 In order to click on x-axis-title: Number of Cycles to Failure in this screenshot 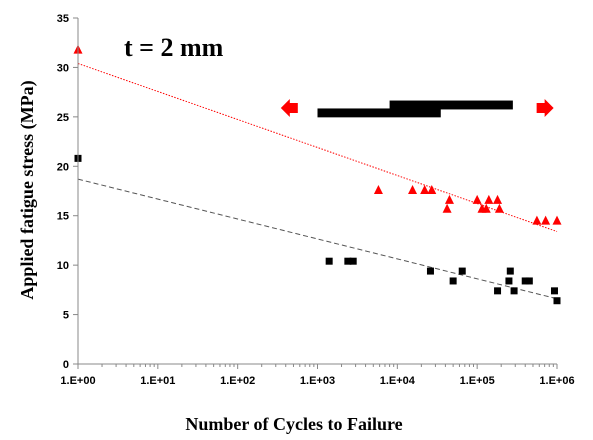, I will do `click(293, 424)`.